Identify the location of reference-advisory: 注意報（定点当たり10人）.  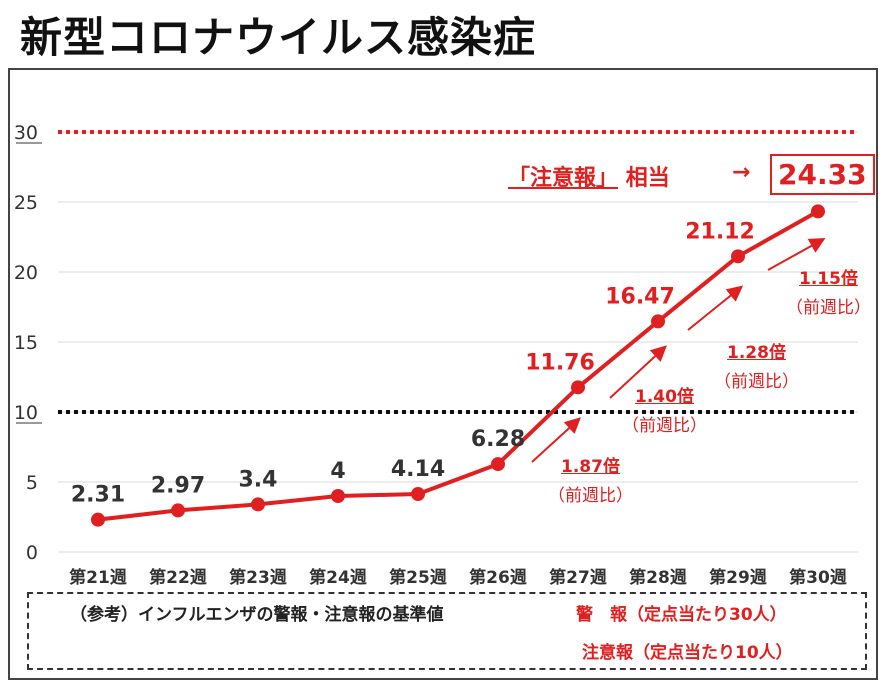
(687, 653).